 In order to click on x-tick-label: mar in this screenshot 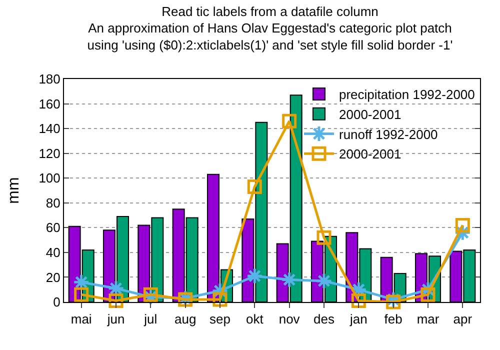, I will do `click(428, 319)`.